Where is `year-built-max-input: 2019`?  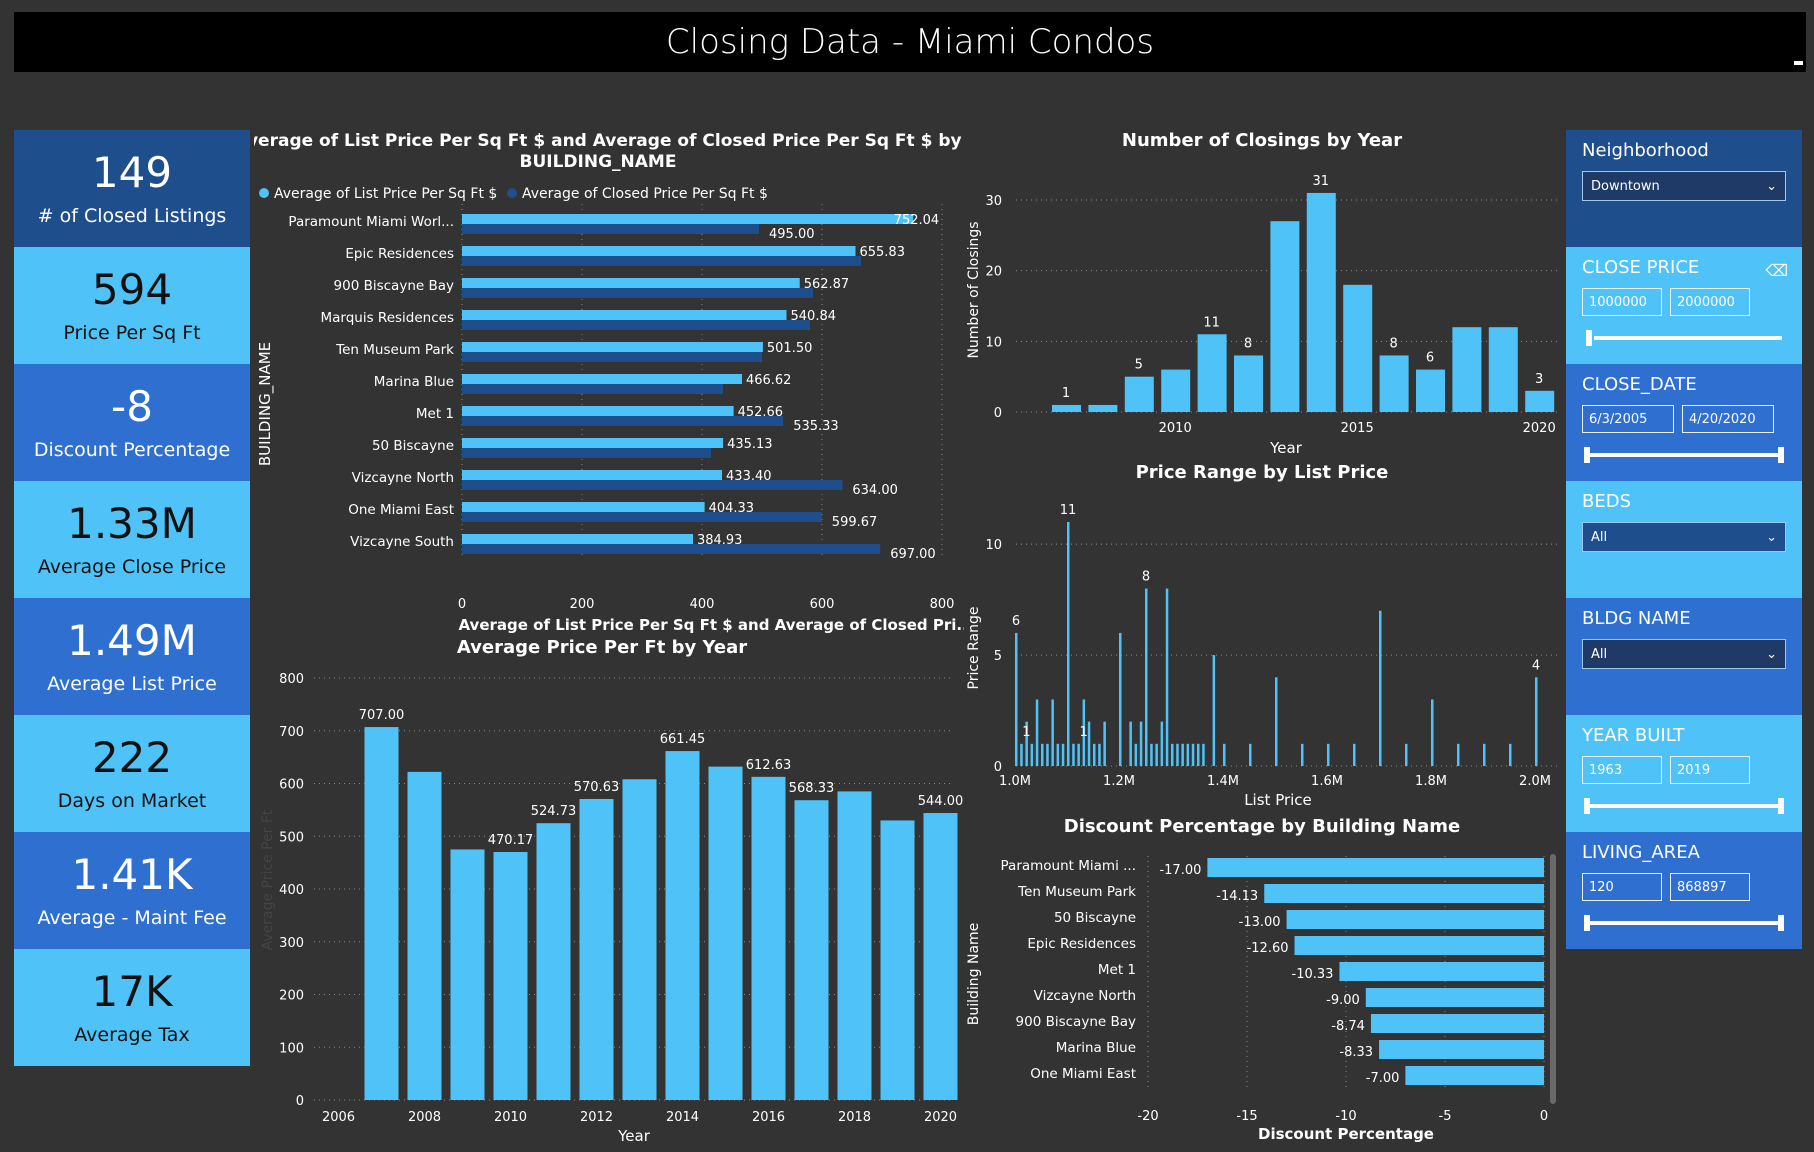
year-built-max-input: 2019 is located at coordinates (1710, 770).